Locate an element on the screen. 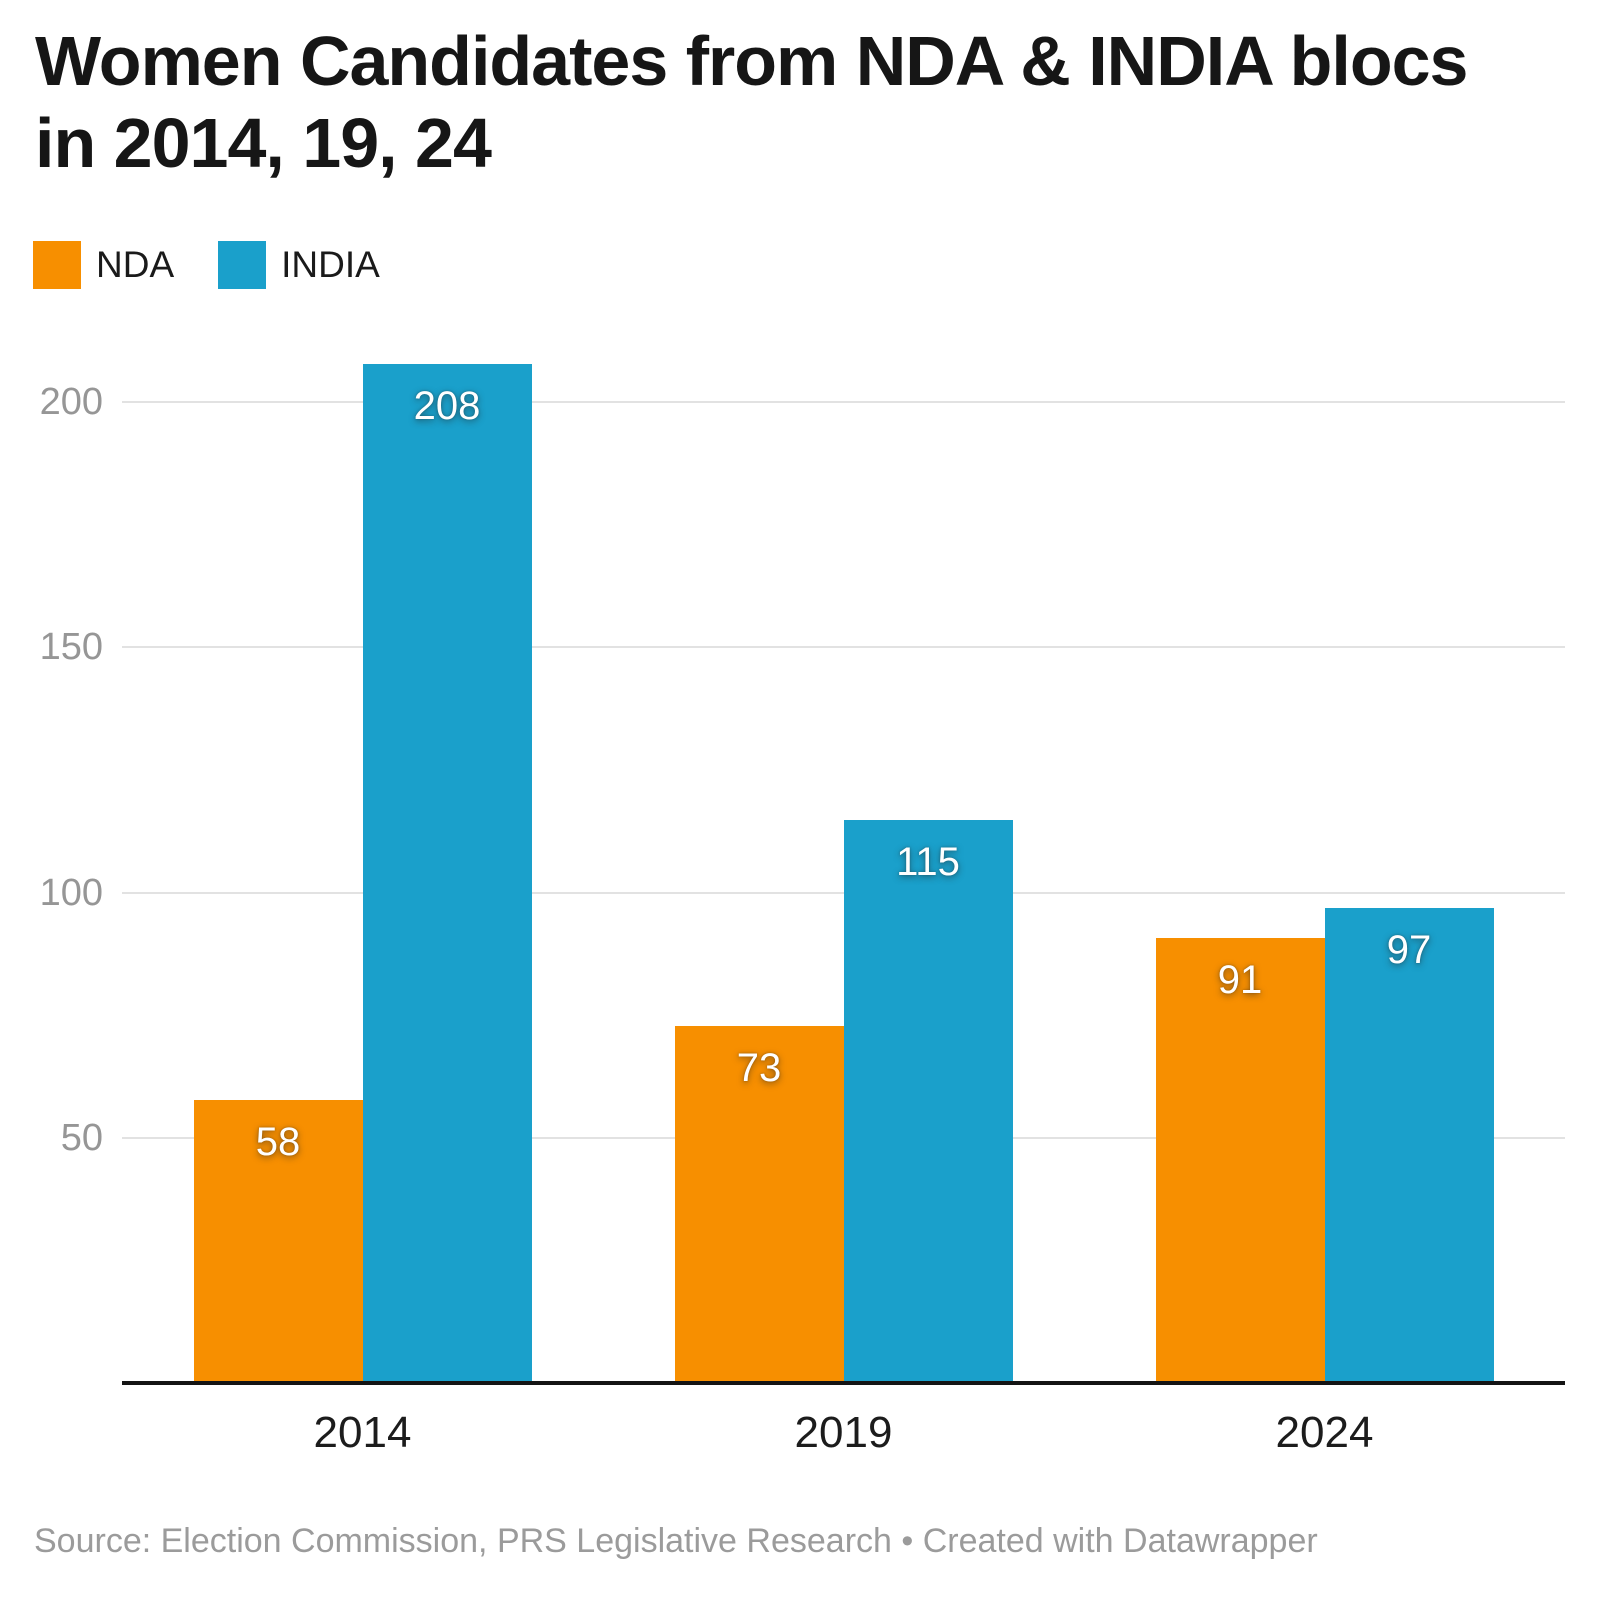 The image size is (1600, 1610). bar-pair-2014: 58 208 is located at coordinates (362, 873).